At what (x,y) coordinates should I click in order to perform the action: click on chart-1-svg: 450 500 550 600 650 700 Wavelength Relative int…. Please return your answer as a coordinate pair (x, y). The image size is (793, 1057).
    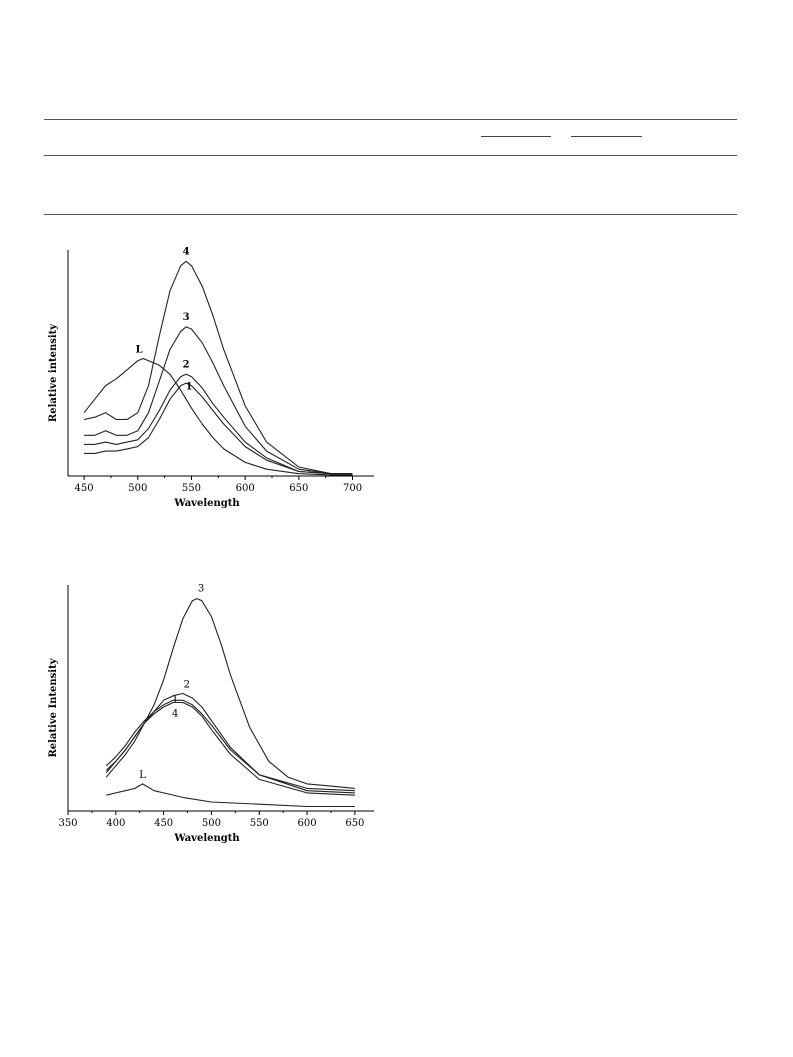
    Looking at the image, I should click on (211, 377).